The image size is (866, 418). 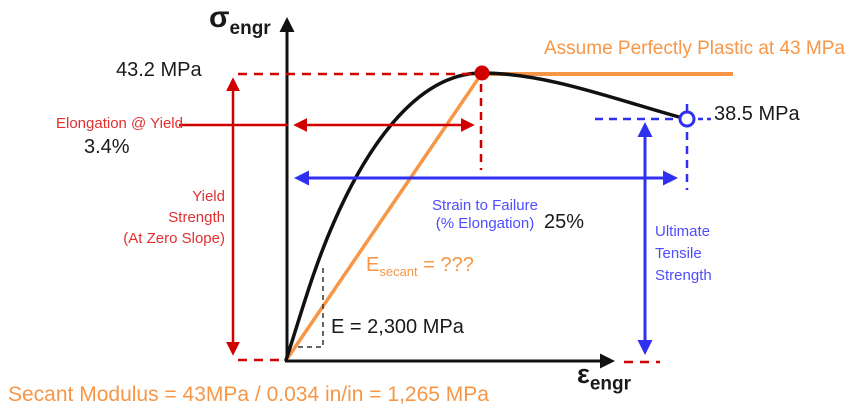 I want to click on yield-point-marker, so click(x=482, y=73).